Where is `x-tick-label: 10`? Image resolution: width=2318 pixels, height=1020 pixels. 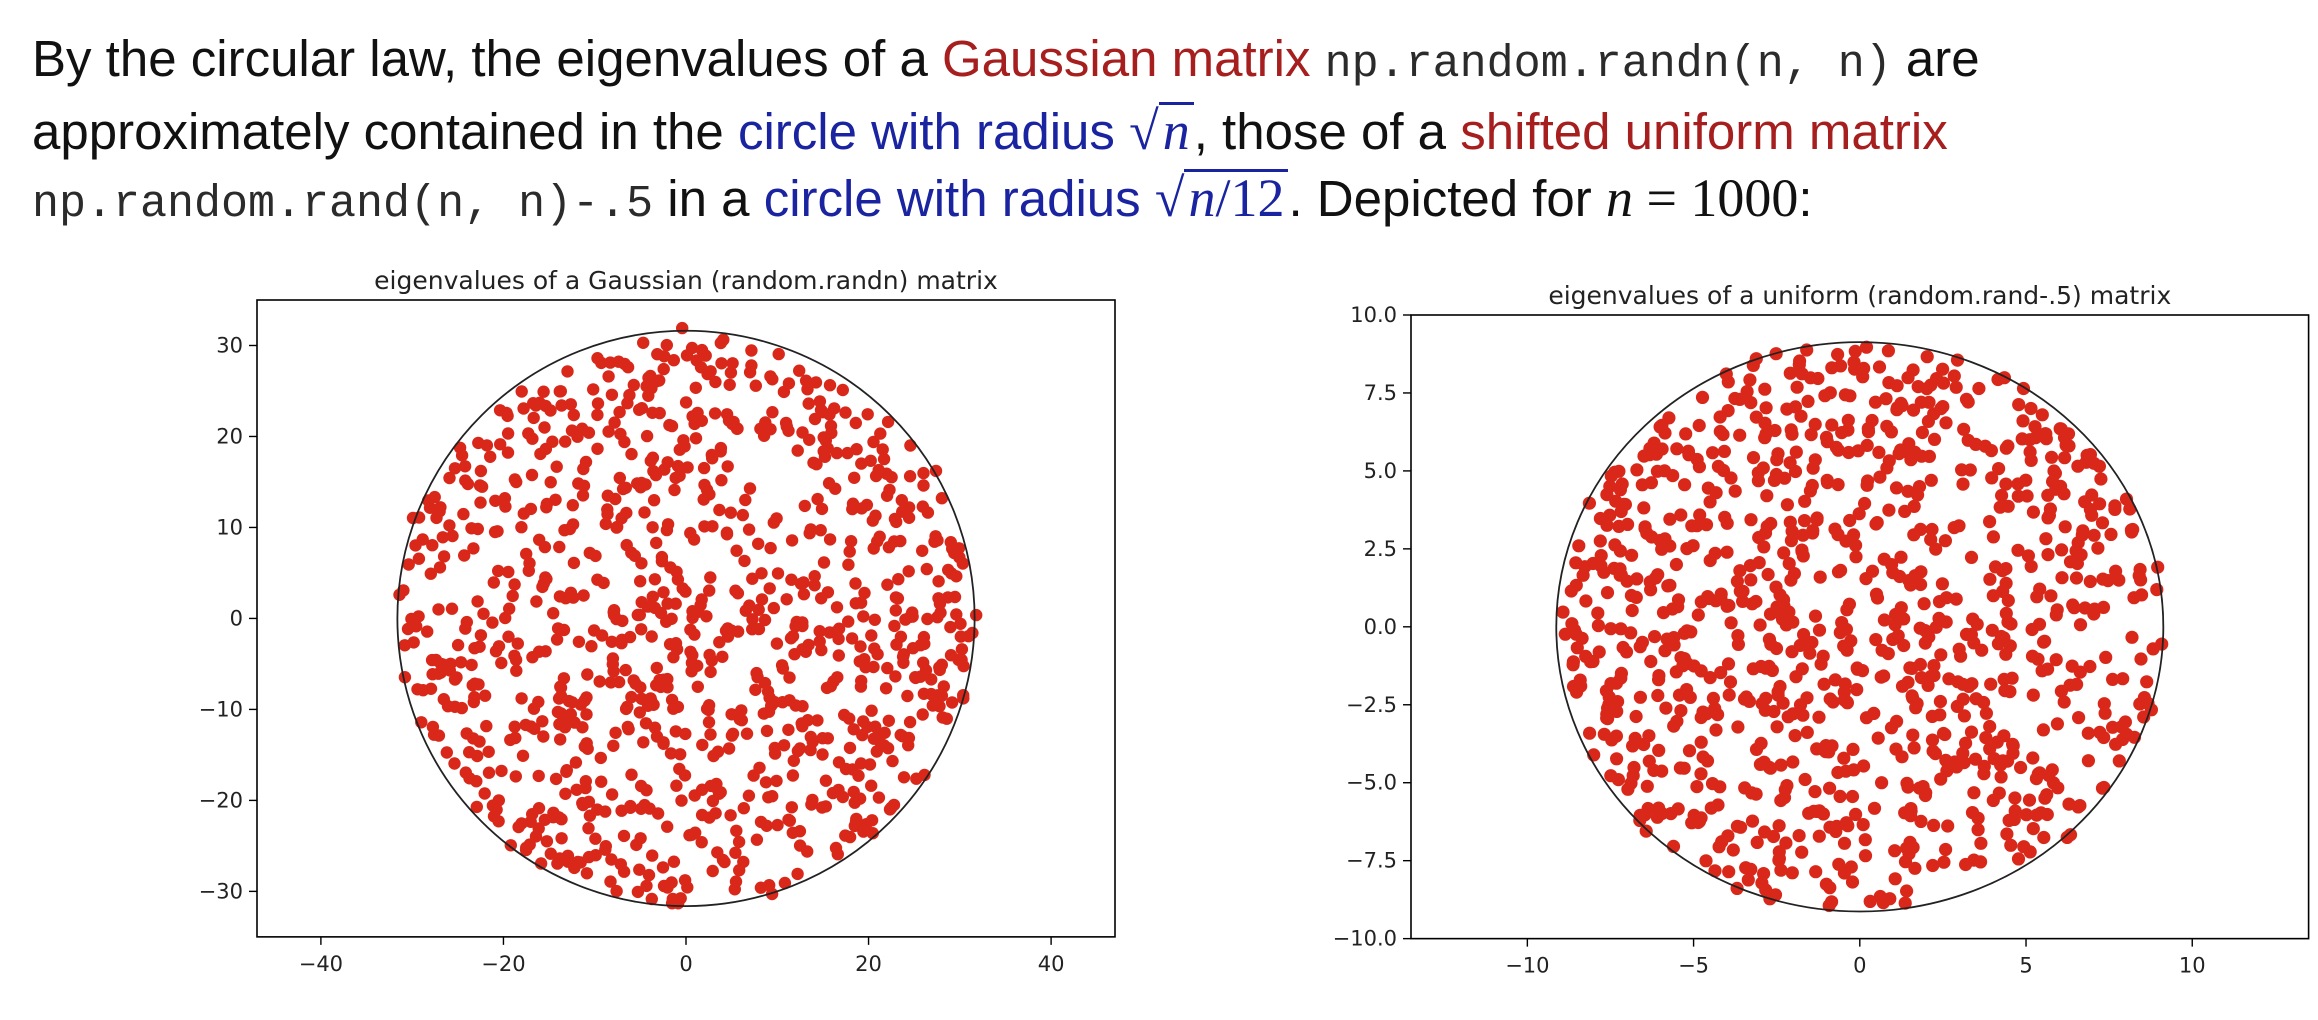 x-tick-label: 10 is located at coordinates (2192, 966).